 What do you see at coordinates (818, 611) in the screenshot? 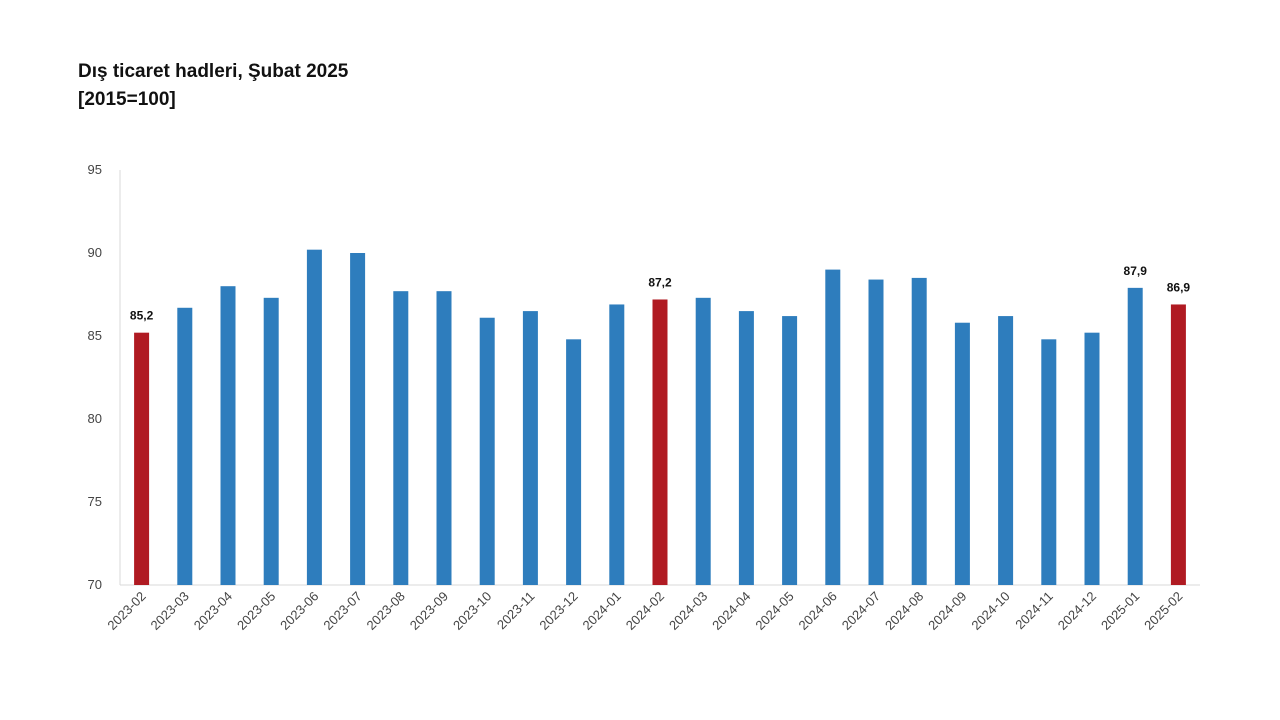
I see `x-tick-label: 2024-06` at bounding box center [818, 611].